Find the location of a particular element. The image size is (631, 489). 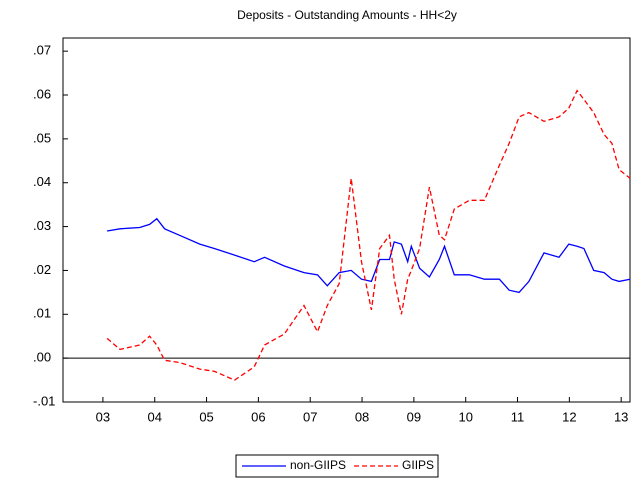

legend-label: GIIPS is located at coordinates (418, 465).